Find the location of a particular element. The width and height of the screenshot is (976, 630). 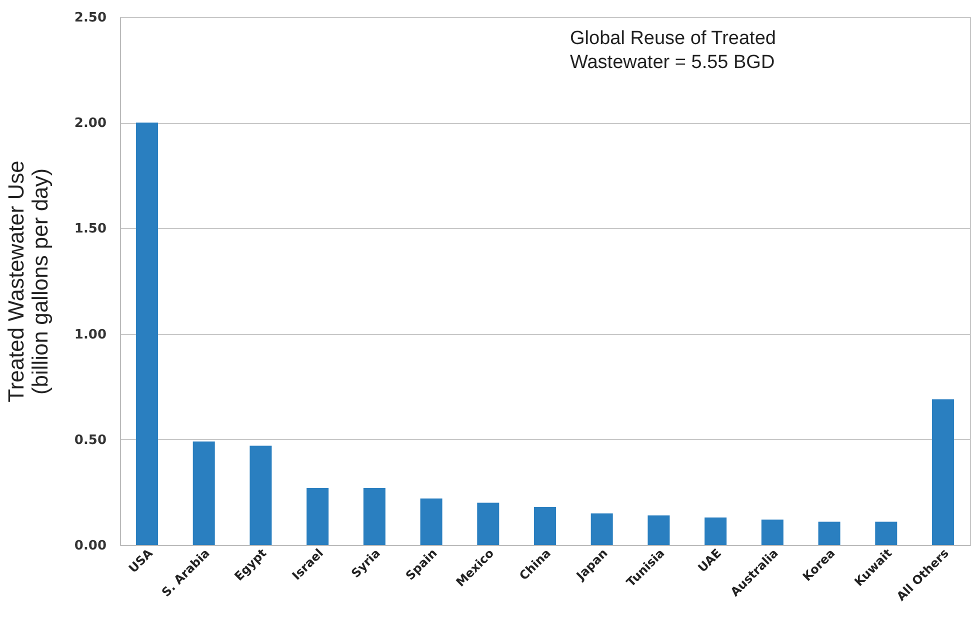

annotation: Global Reuse of Treated Wastewater = 5.55 BGD is located at coordinates (673, 50).